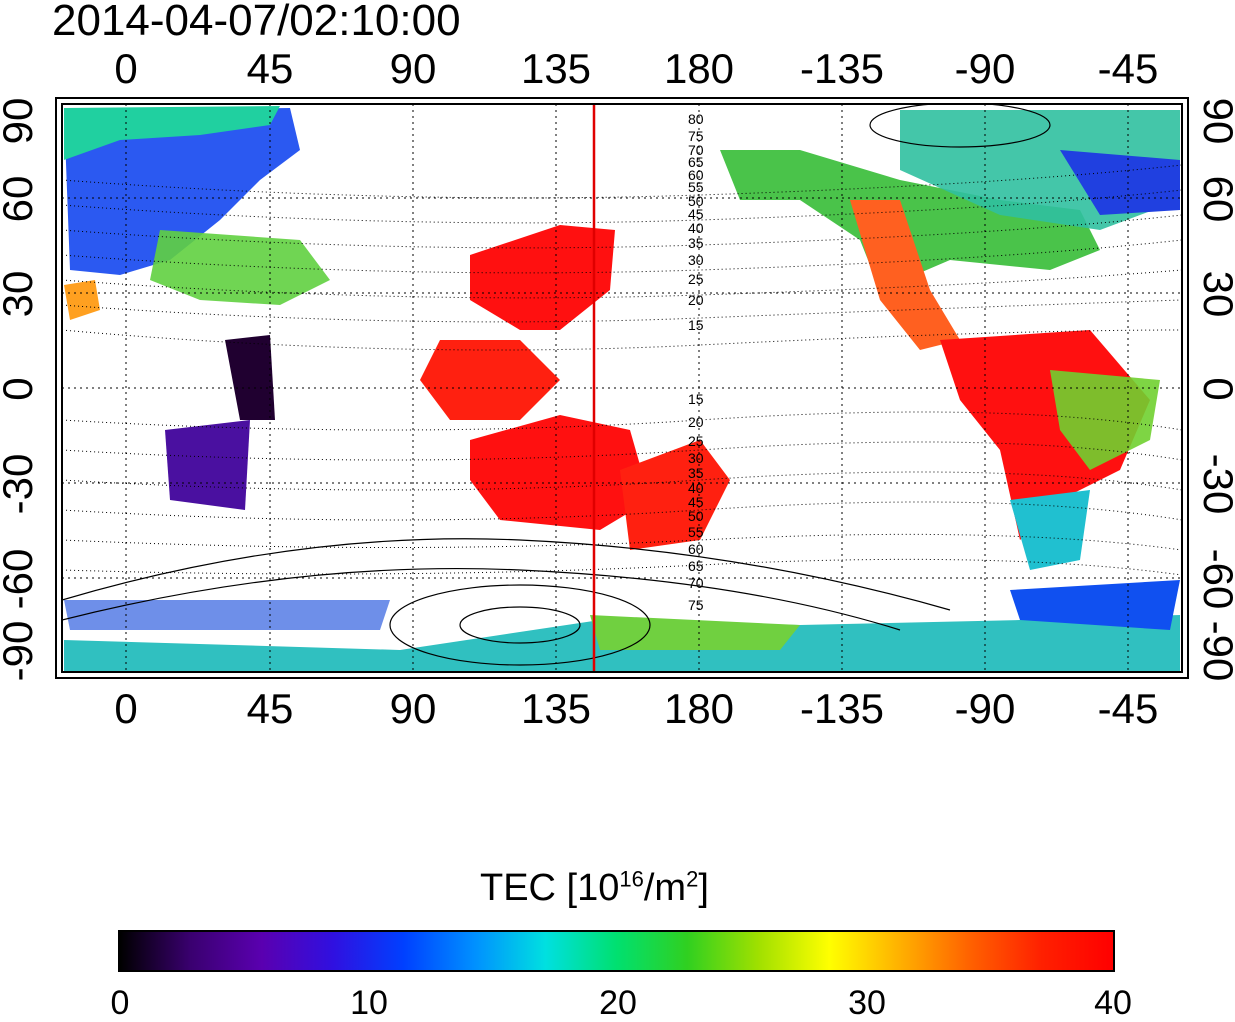 Image resolution: width=1235 pixels, height=1022 pixels. What do you see at coordinates (560, 472) in the screenshot?
I see `tec-region-australia-red` at bounding box center [560, 472].